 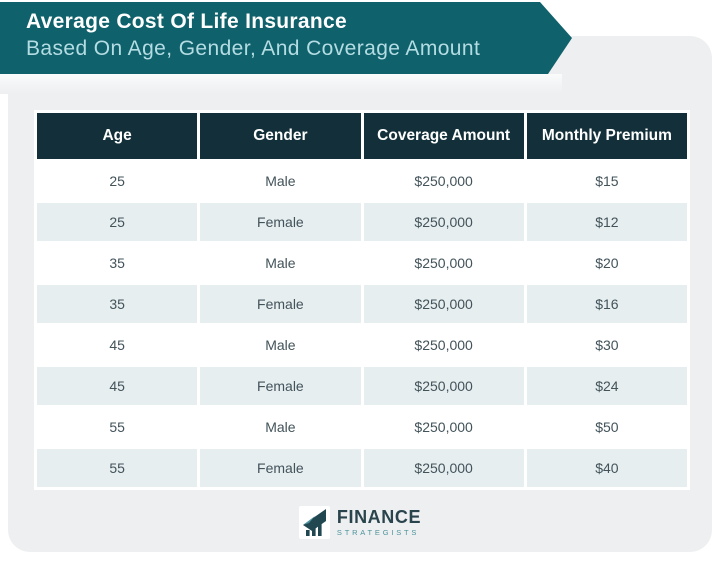 What do you see at coordinates (280, 136) in the screenshot?
I see `column-header-gender: Gender` at bounding box center [280, 136].